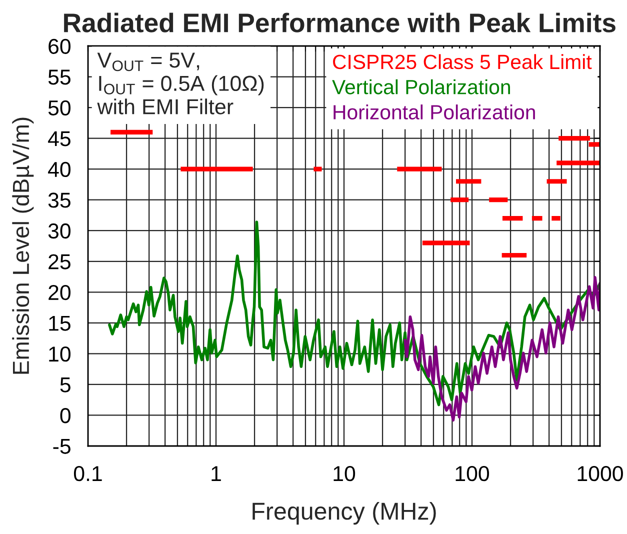 This screenshot has width=627, height=534. What do you see at coordinates (88, 474) in the screenshot?
I see `x-tick-label: 0.1` at bounding box center [88, 474].